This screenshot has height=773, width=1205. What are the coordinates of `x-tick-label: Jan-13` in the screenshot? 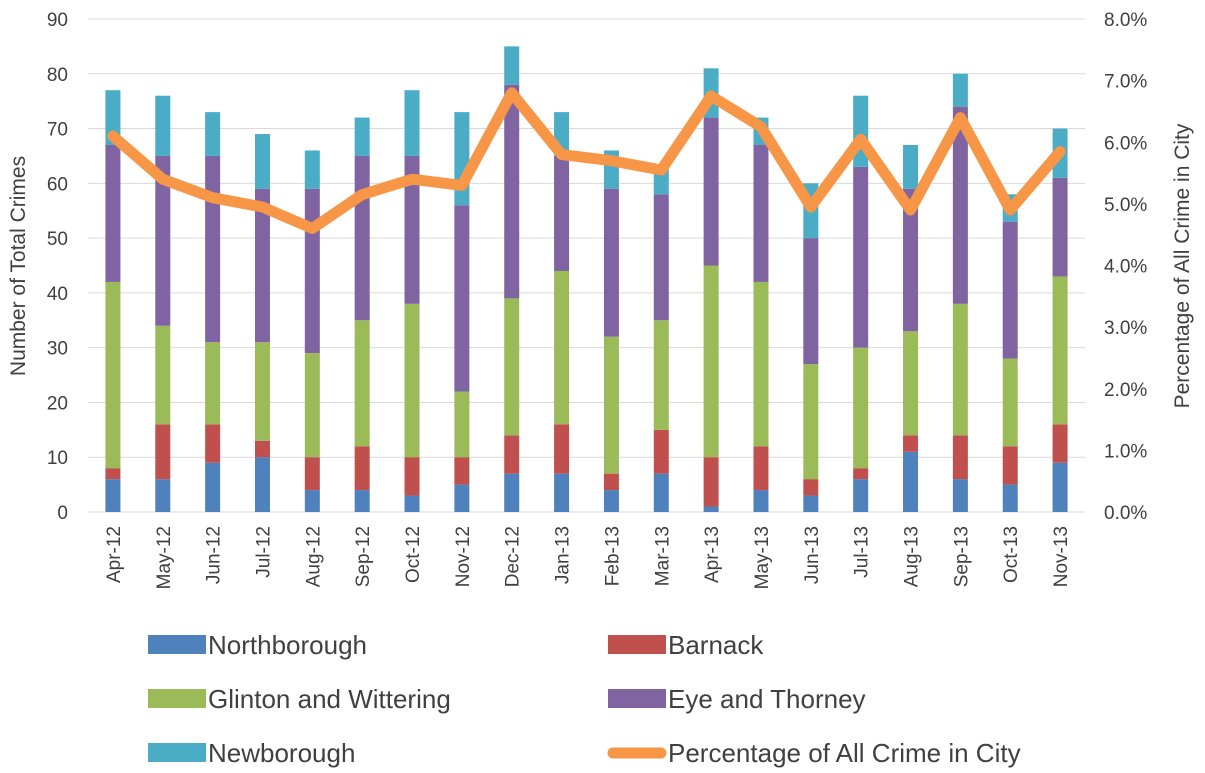 It's located at (563, 555).